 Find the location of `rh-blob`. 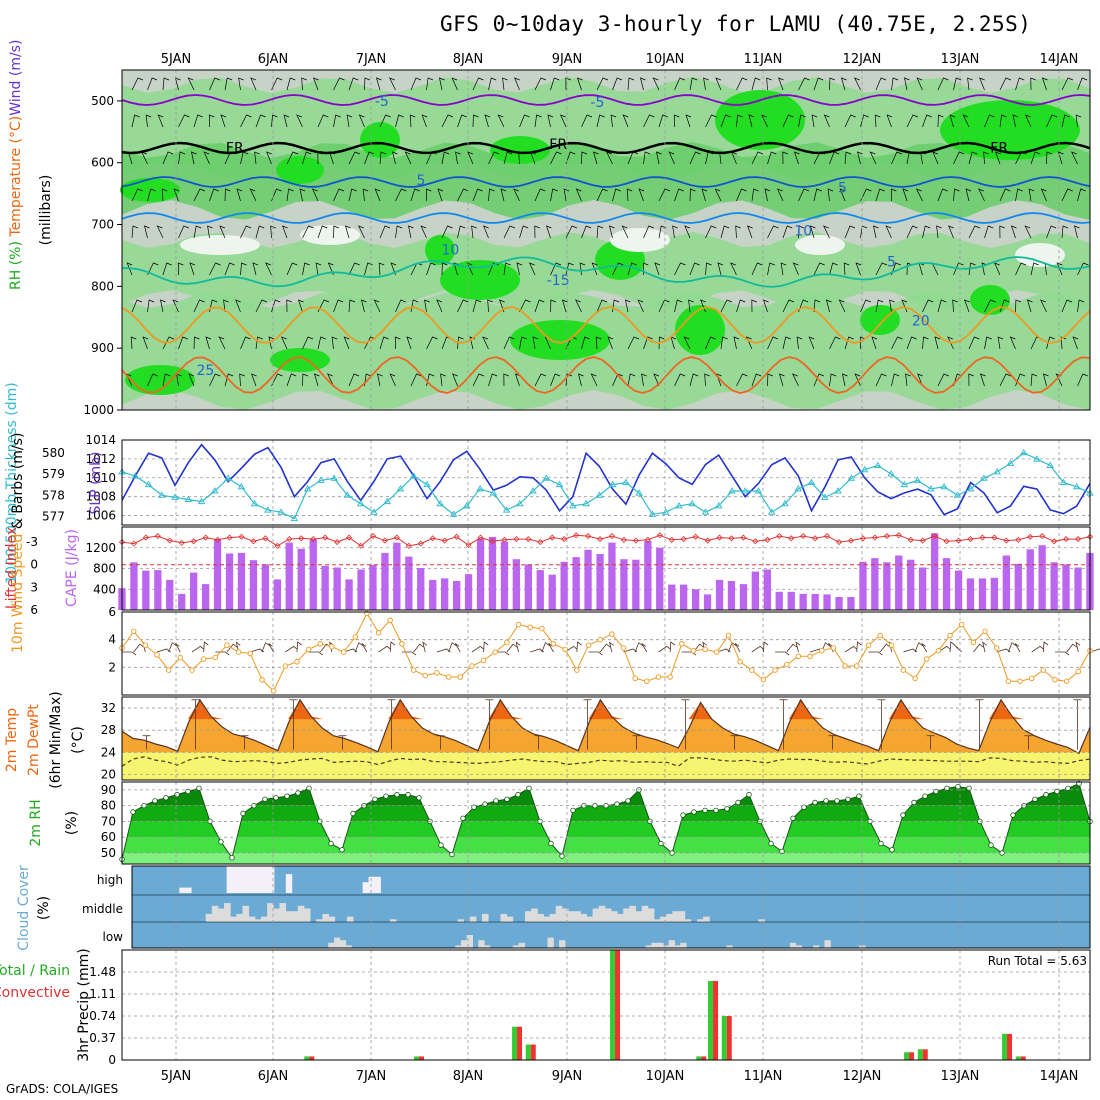

rh-blob is located at coordinates (560, 340).